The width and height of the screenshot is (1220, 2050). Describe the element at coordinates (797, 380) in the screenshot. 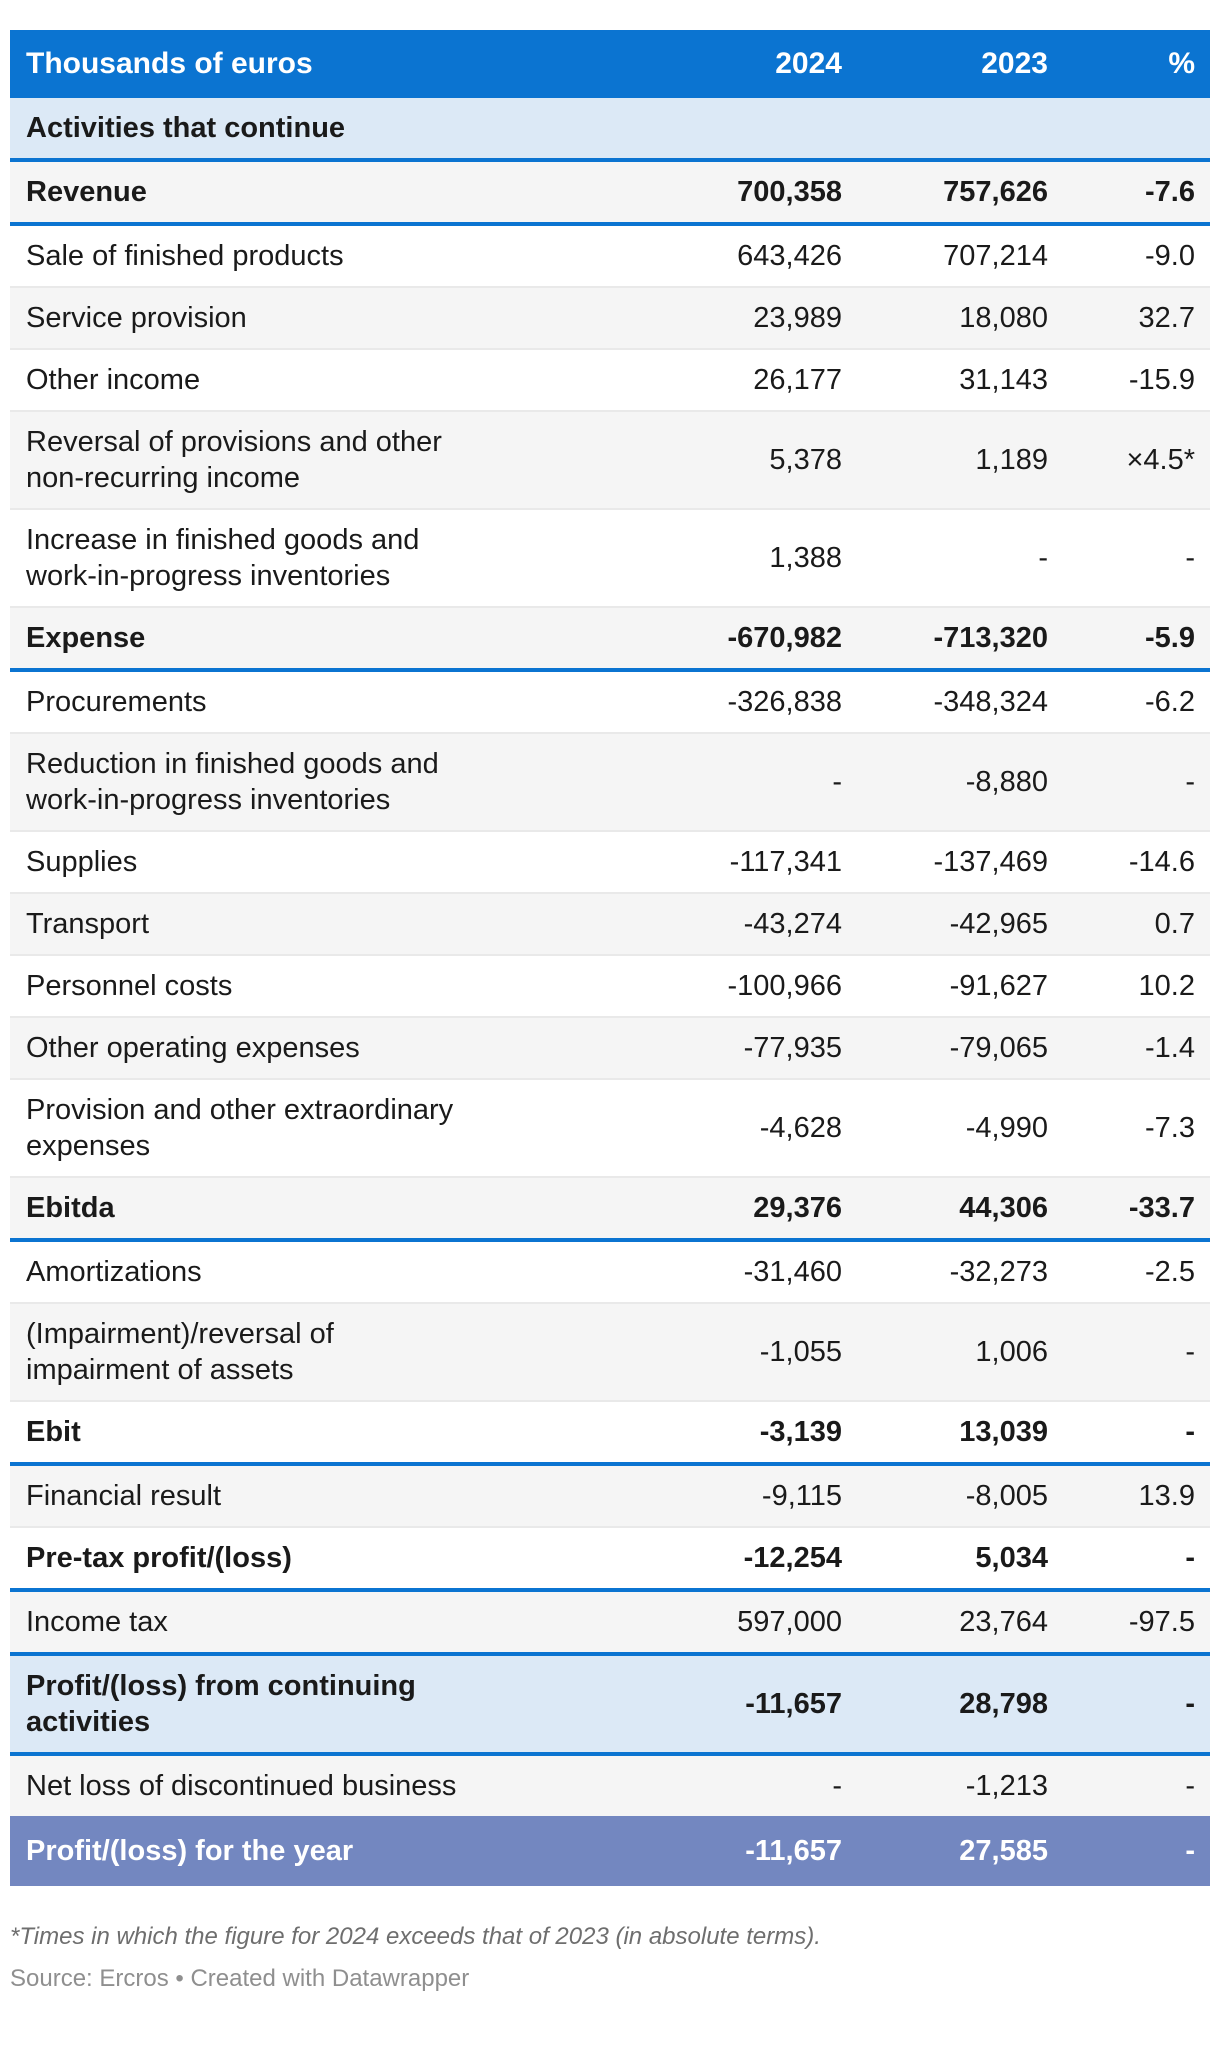

I see `row-value-2024: 26,177` at that location.